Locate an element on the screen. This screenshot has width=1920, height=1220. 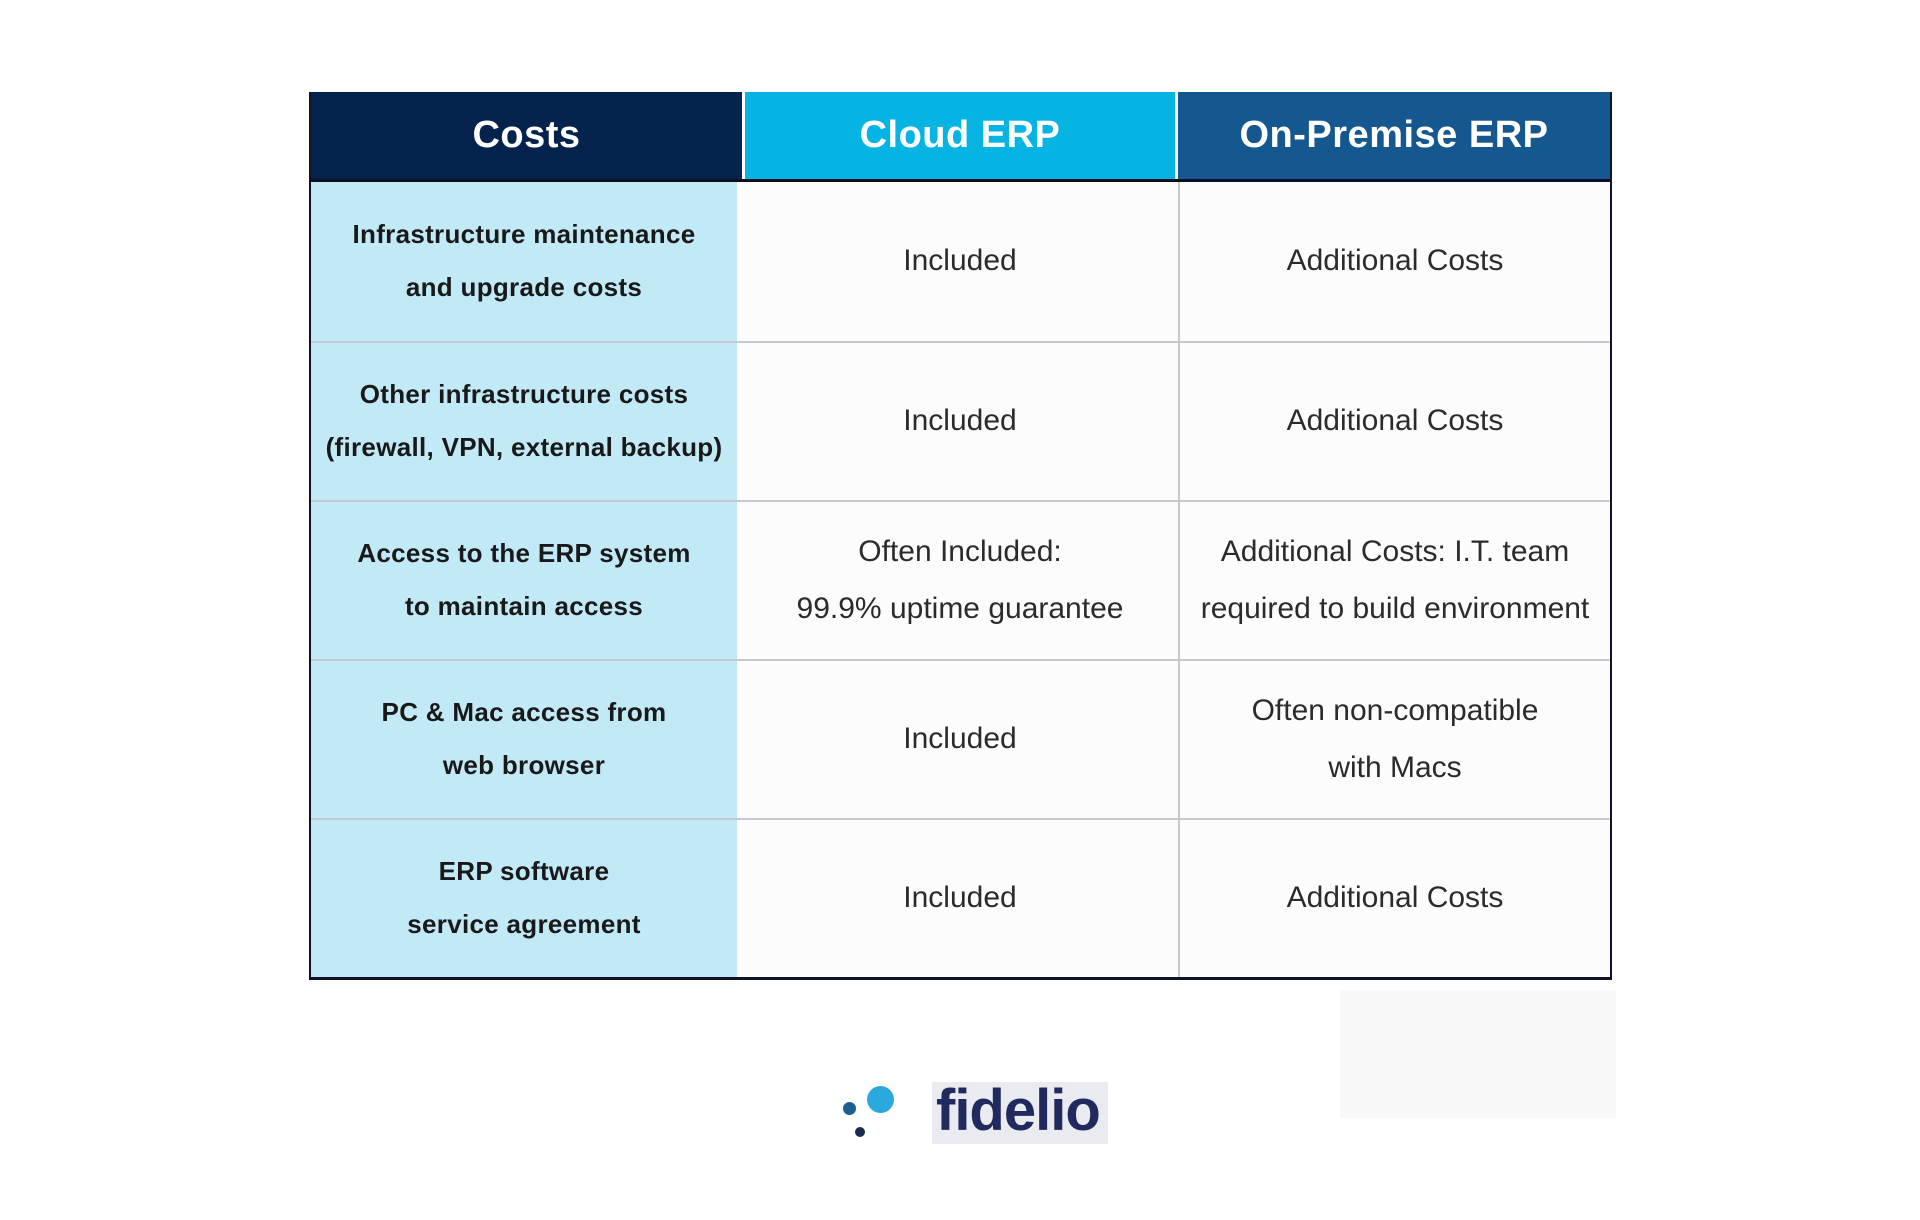
cost-line: service agreement is located at coordinates (524, 924).